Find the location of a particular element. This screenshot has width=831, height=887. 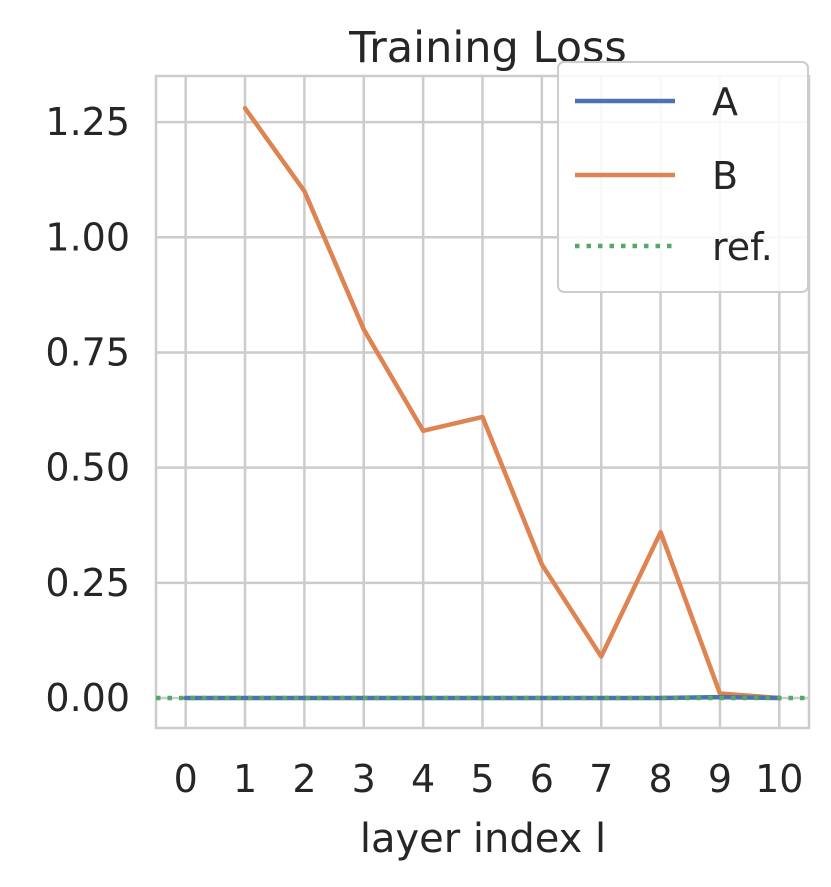

y-tick-label: 1.00 is located at coordinates (87, 237).